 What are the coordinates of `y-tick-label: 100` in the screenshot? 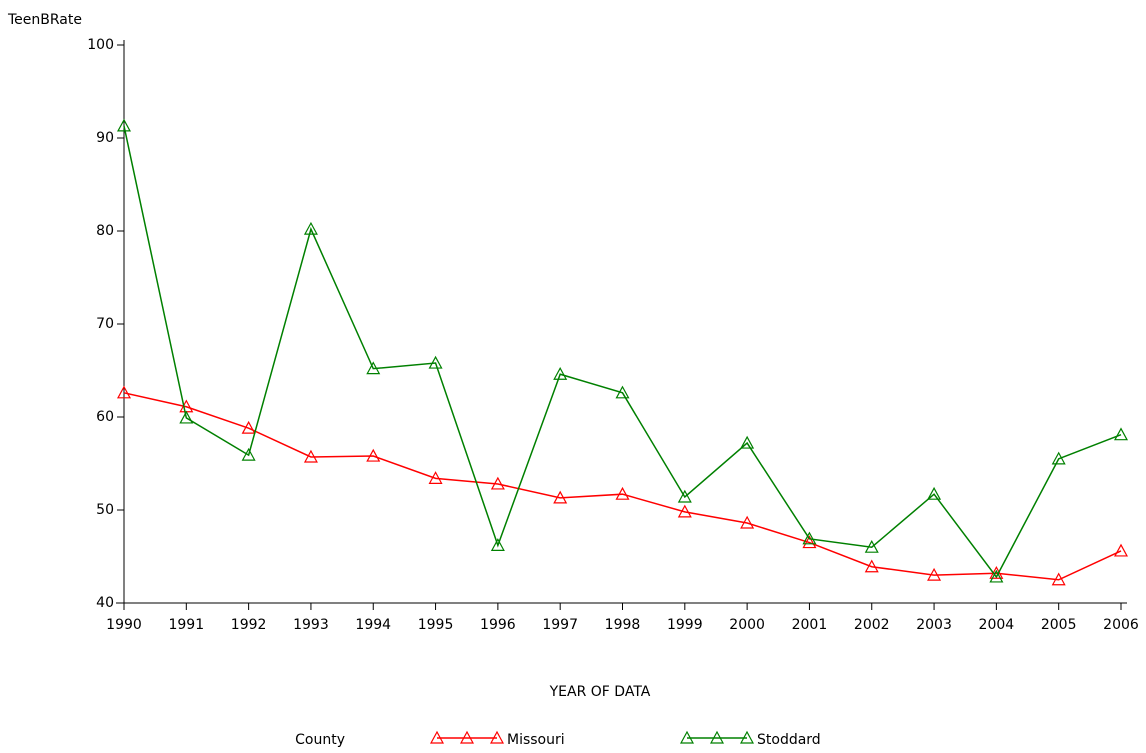 It's located at (100, 45).